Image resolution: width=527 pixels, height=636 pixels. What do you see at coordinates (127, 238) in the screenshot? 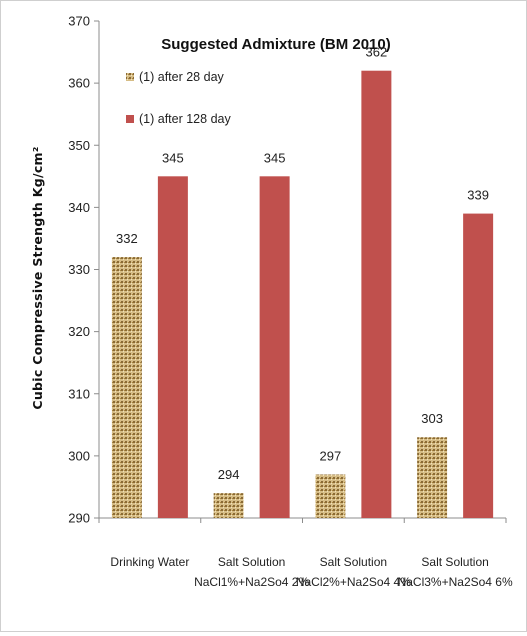
I see `data-label: 332` at bounding box center [127, 238].